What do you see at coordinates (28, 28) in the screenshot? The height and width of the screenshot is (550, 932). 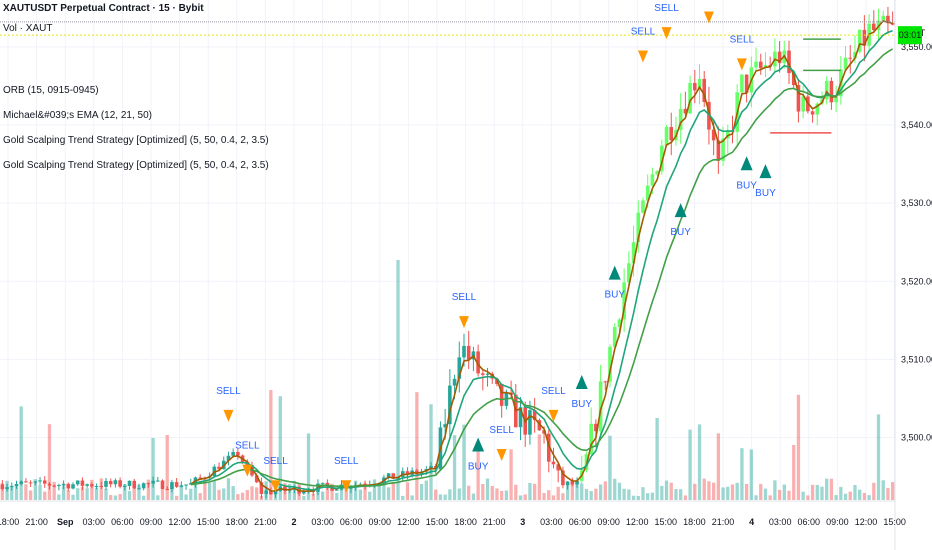 I see `indicator-volume: Vol · XAUT` at bounding box center [28, 28].